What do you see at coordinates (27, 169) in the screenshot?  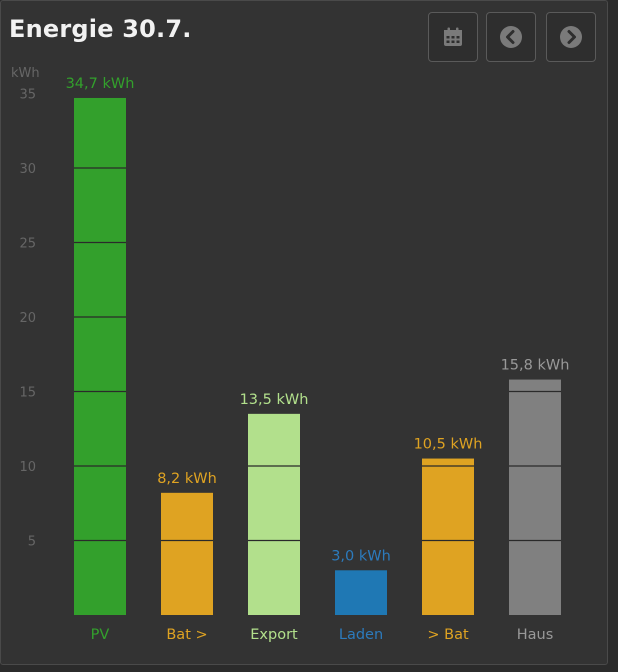 I see `y-tick-label: 30` at bounding box center [27, 169].